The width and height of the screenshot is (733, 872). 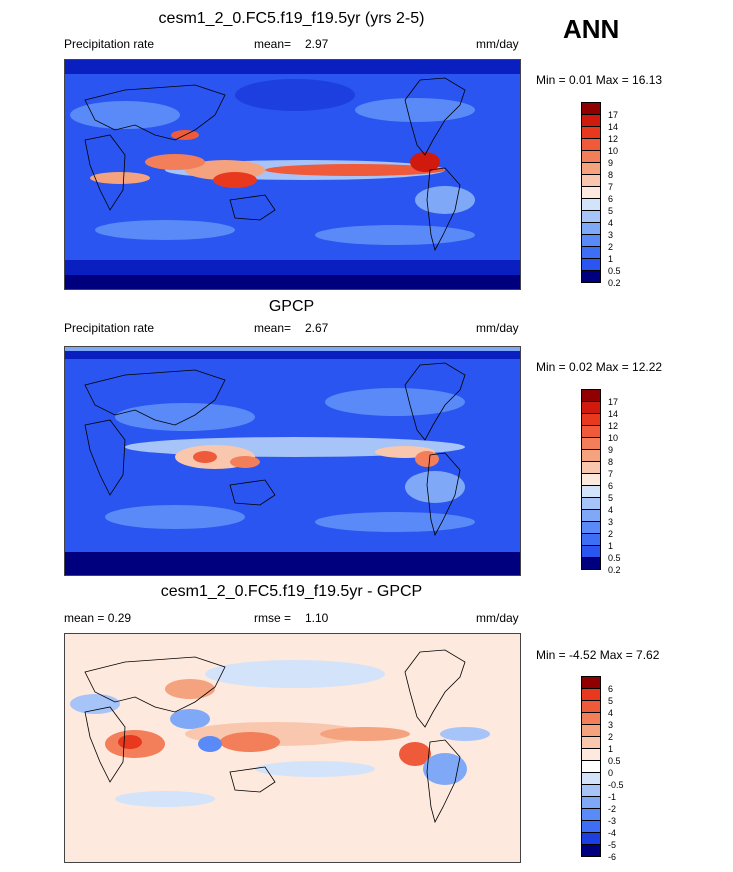 I want to click on colorbar-tick: -1, so click(x=612, y=797).